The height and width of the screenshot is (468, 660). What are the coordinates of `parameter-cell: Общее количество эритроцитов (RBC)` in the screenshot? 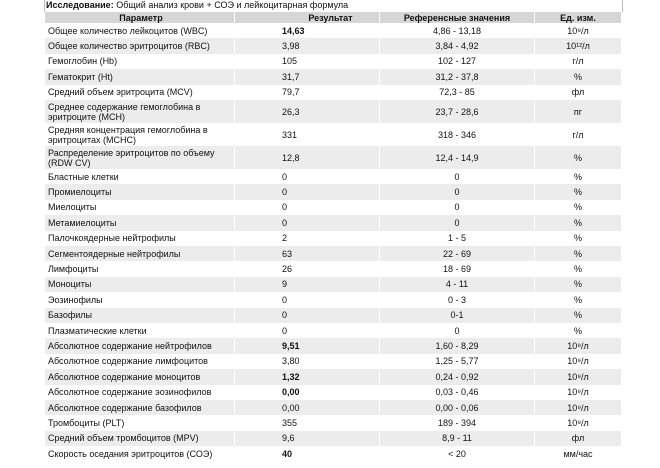 It's located at (140, 46).